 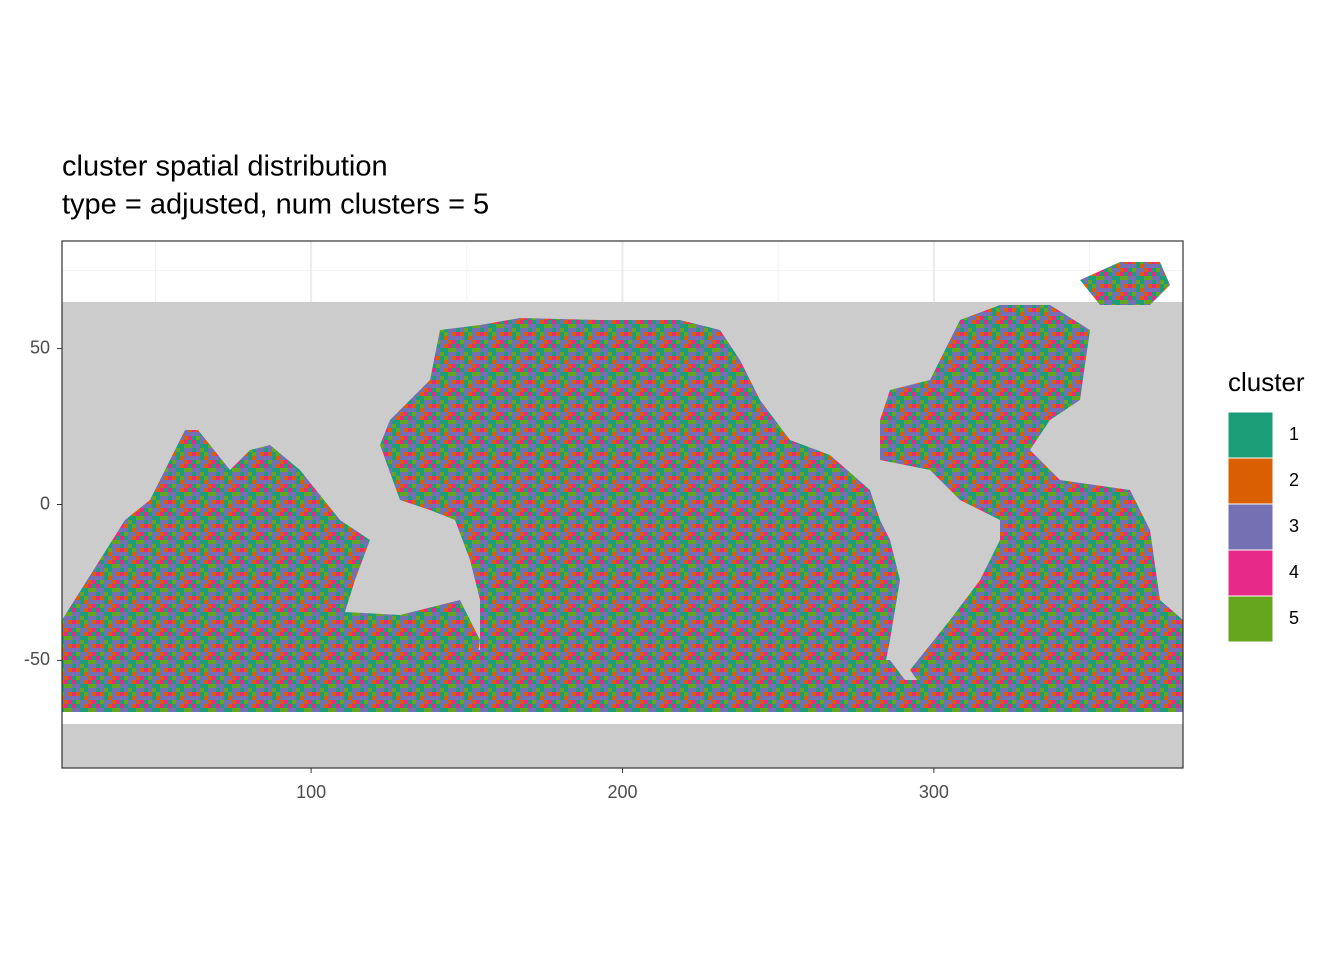 I want to click on x-tick-label: 100, so click(x=311, y=792).